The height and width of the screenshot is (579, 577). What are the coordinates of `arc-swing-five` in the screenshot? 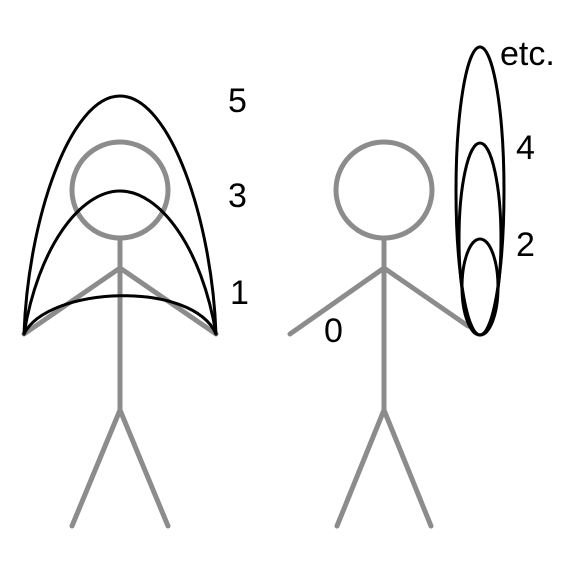 It's located at (120, 215).